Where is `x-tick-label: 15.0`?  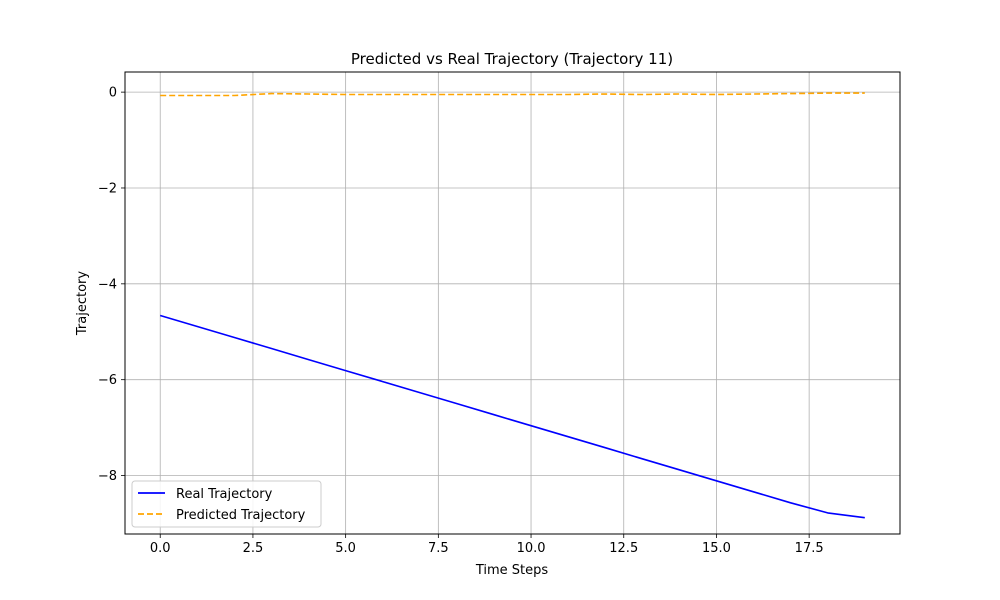
x-tick-label: 15.0 is located at coordinates (716, 548).